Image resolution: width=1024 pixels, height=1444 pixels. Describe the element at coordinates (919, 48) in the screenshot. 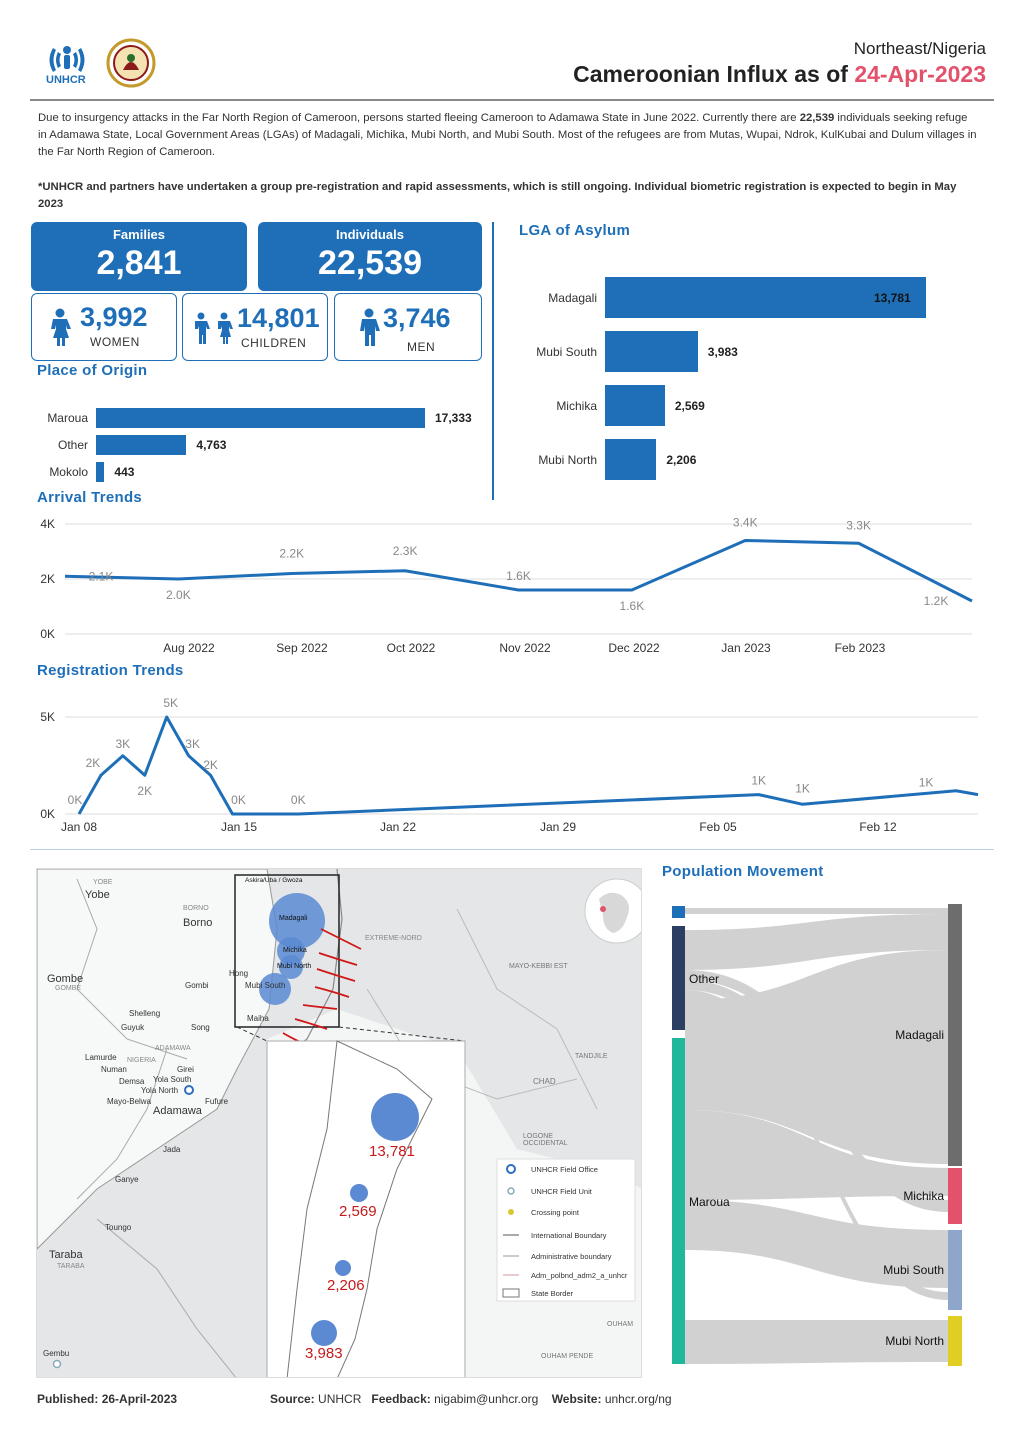

I see `header-region: Northeast/Nigeria` at that location.